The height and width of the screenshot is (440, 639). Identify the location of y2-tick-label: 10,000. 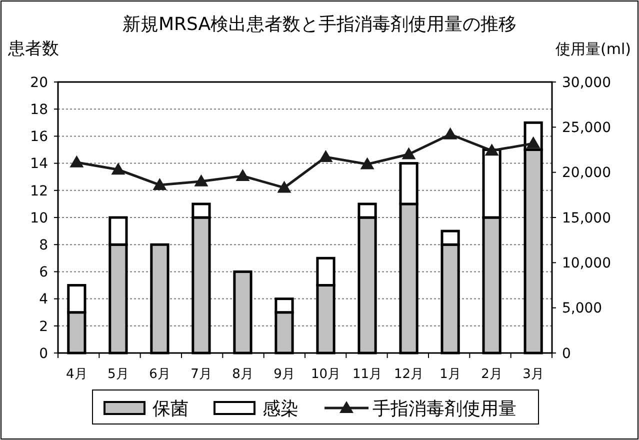
(586, 264).